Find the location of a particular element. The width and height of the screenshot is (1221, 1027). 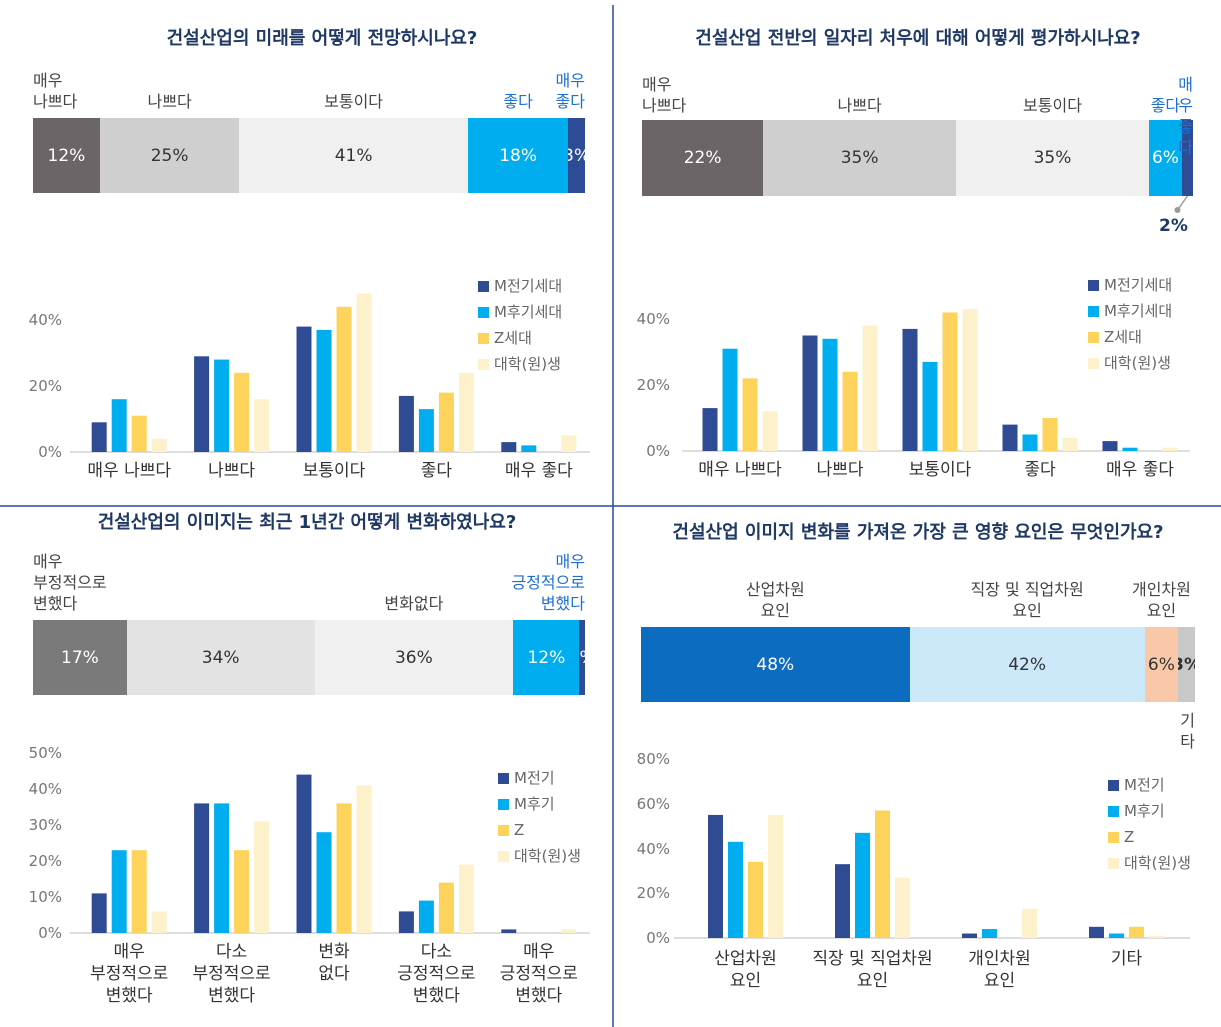

y-tick-label: 80% is located at coordinates (653, 759).